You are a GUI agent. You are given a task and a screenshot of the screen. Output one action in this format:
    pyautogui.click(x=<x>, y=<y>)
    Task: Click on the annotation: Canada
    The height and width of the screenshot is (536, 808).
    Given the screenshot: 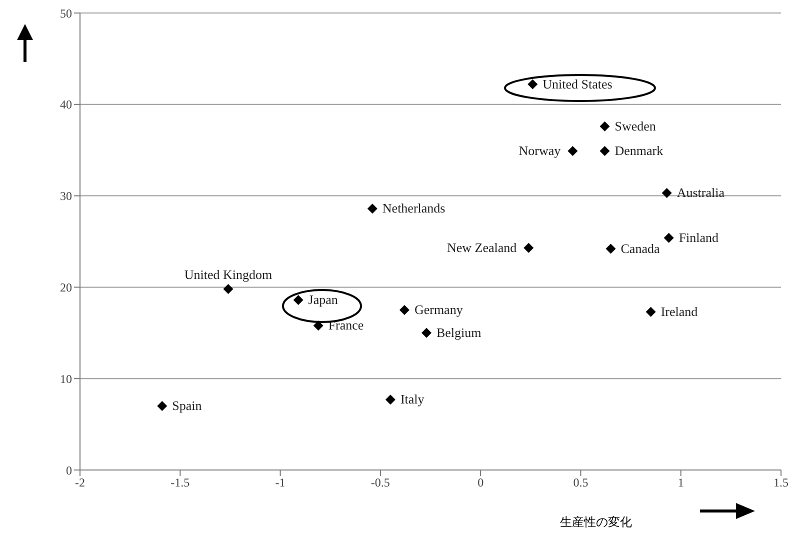 What is the action you would take?
    pyautogui.click(x=640, y=248)
    